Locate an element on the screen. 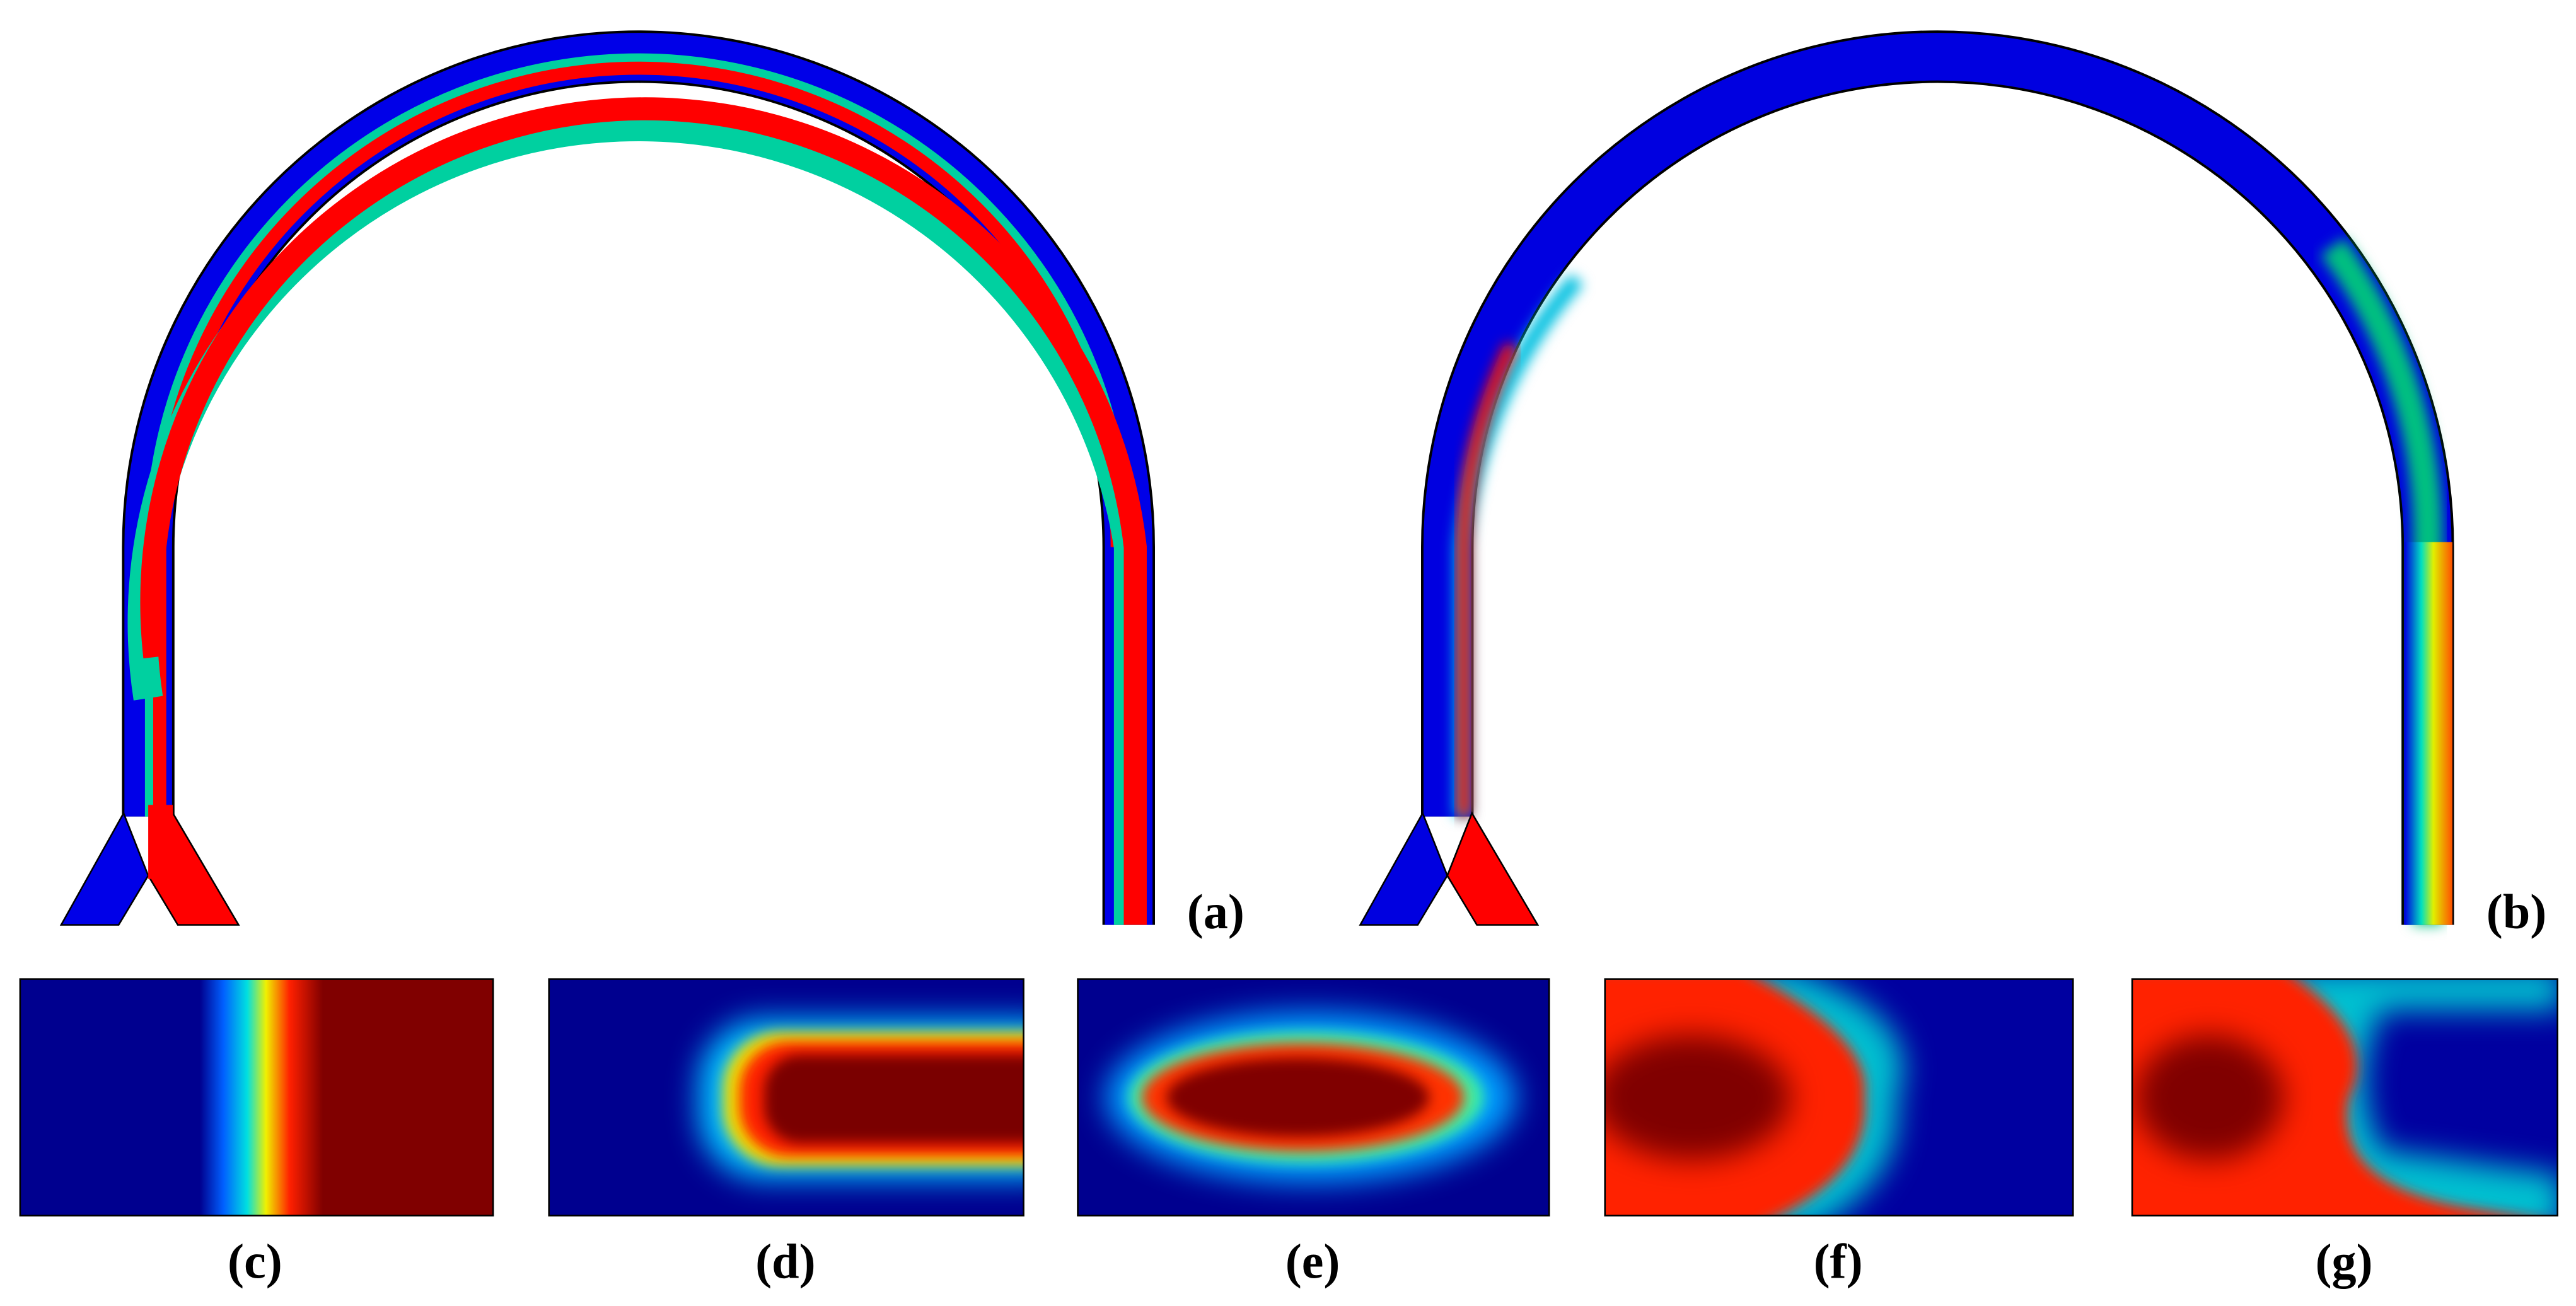 The image size is (2576, 1306). section-d is located at coordinates (786, 1097).